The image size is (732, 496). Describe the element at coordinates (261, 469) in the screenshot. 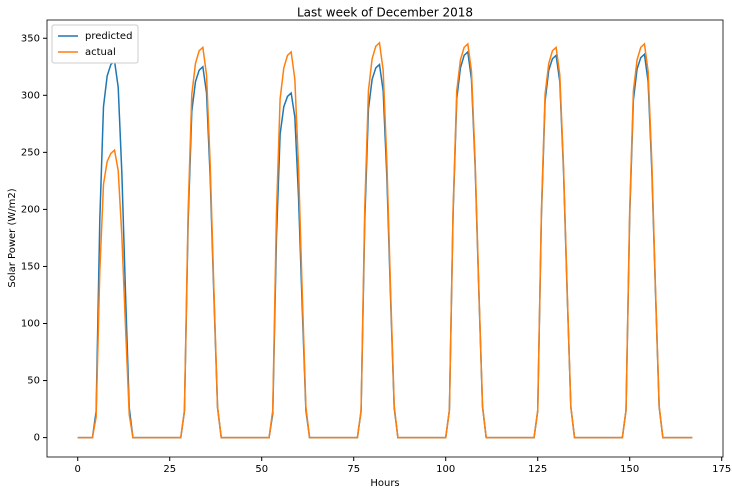

I see `x-tick-label: 50` at that location.